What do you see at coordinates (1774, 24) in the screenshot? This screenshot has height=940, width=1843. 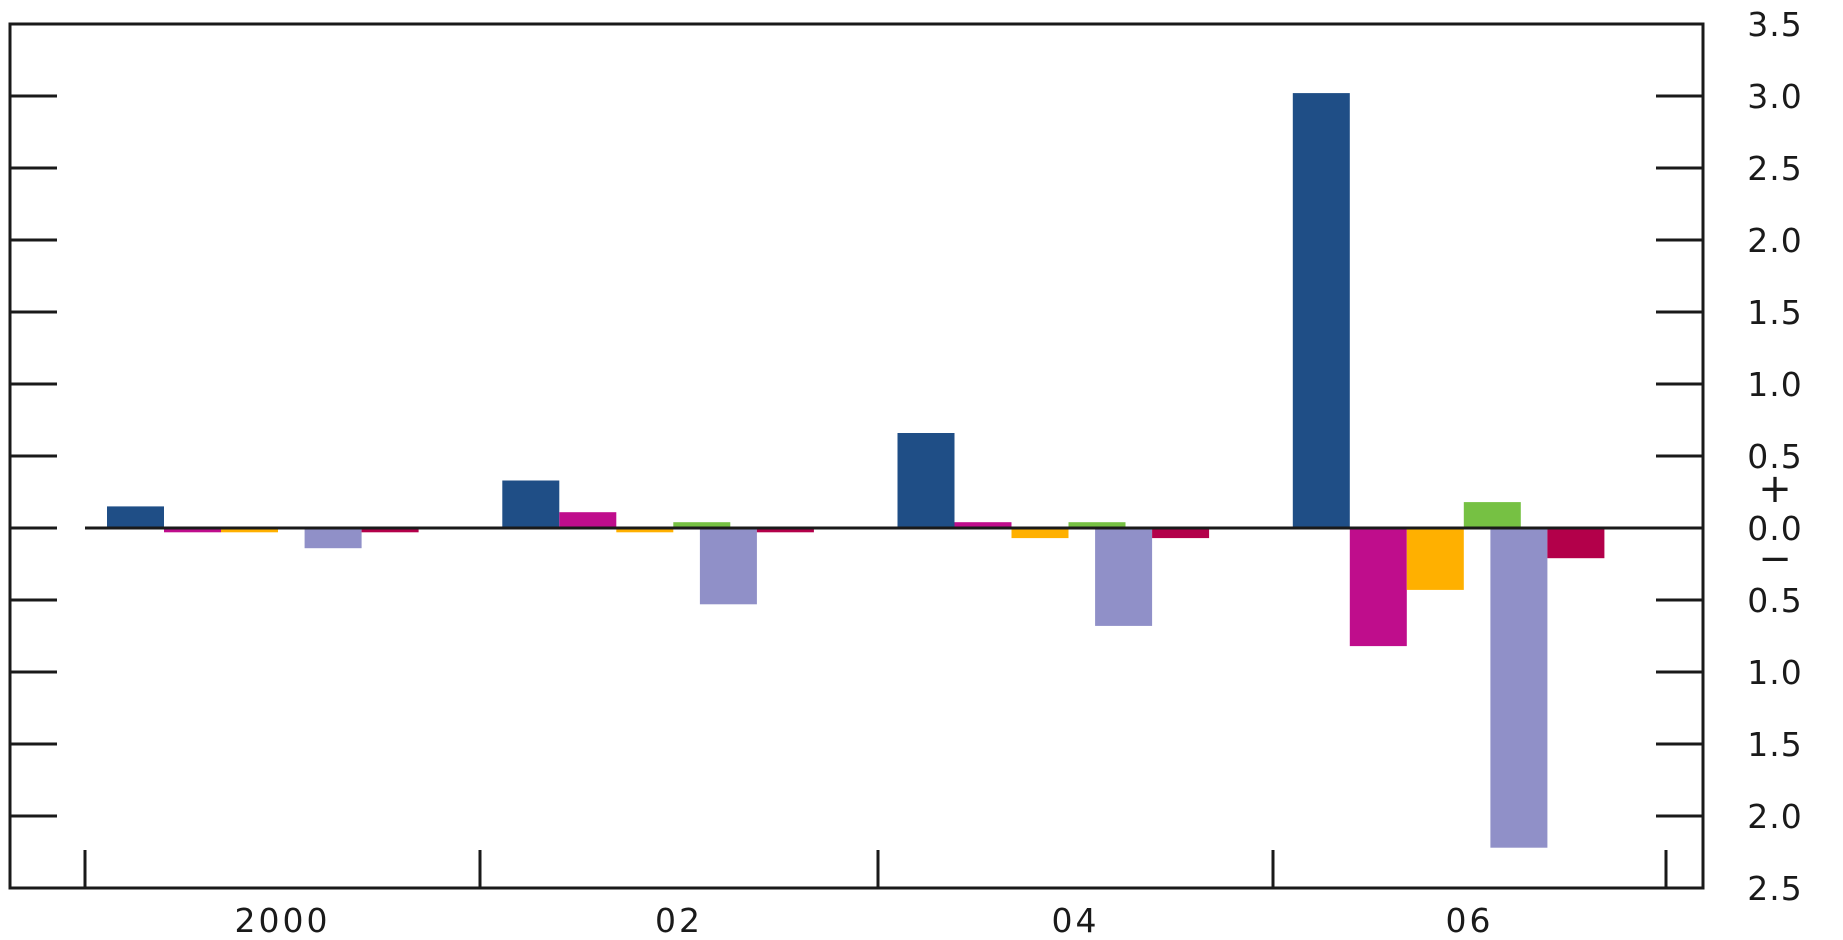 I see `y-tick-label: 3.5` at bounding box center [1774, 24].